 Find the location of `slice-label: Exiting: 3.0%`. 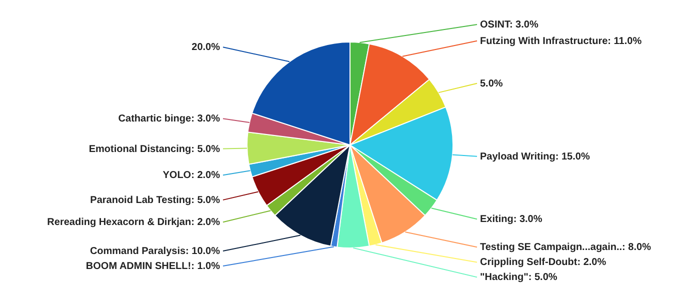

slice-label: Exiting: 3.0% is located at coordinates (511, 220).